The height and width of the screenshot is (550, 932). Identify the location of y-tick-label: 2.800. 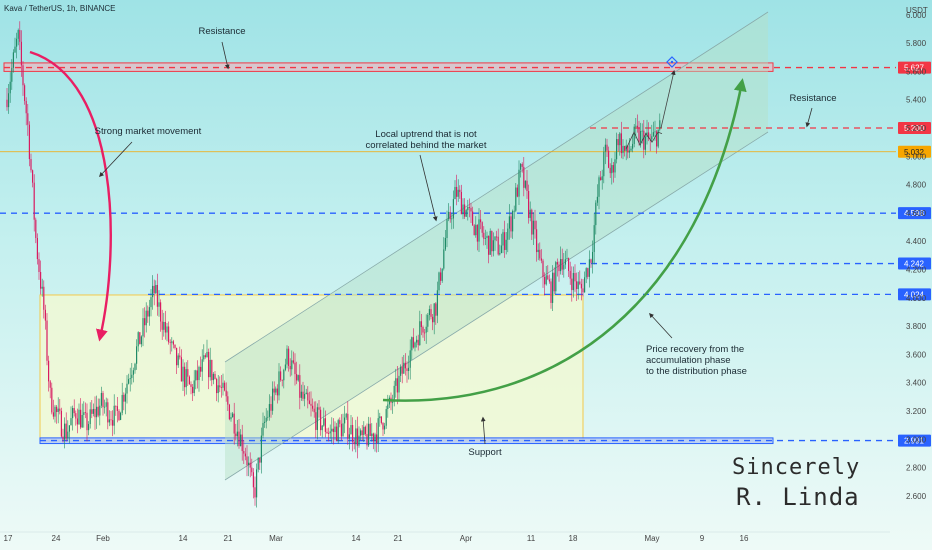
(916, 468).